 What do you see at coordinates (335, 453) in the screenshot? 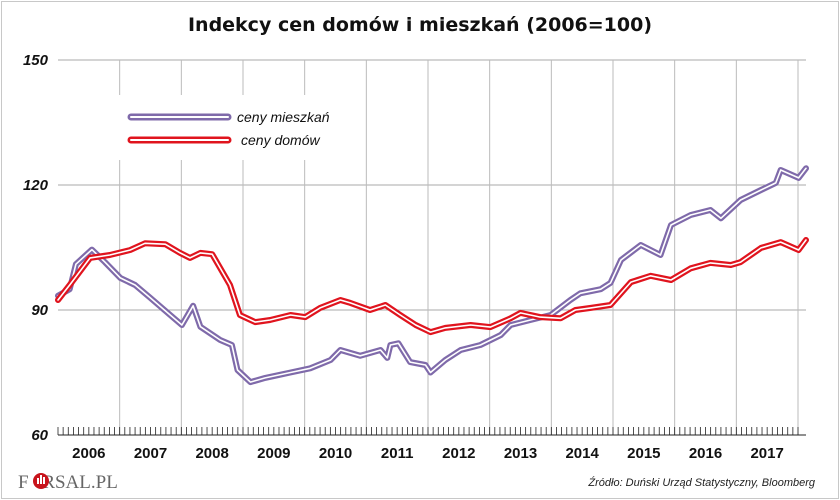
I see `x-tick-label: 2010` at bounding box center [335, 453].